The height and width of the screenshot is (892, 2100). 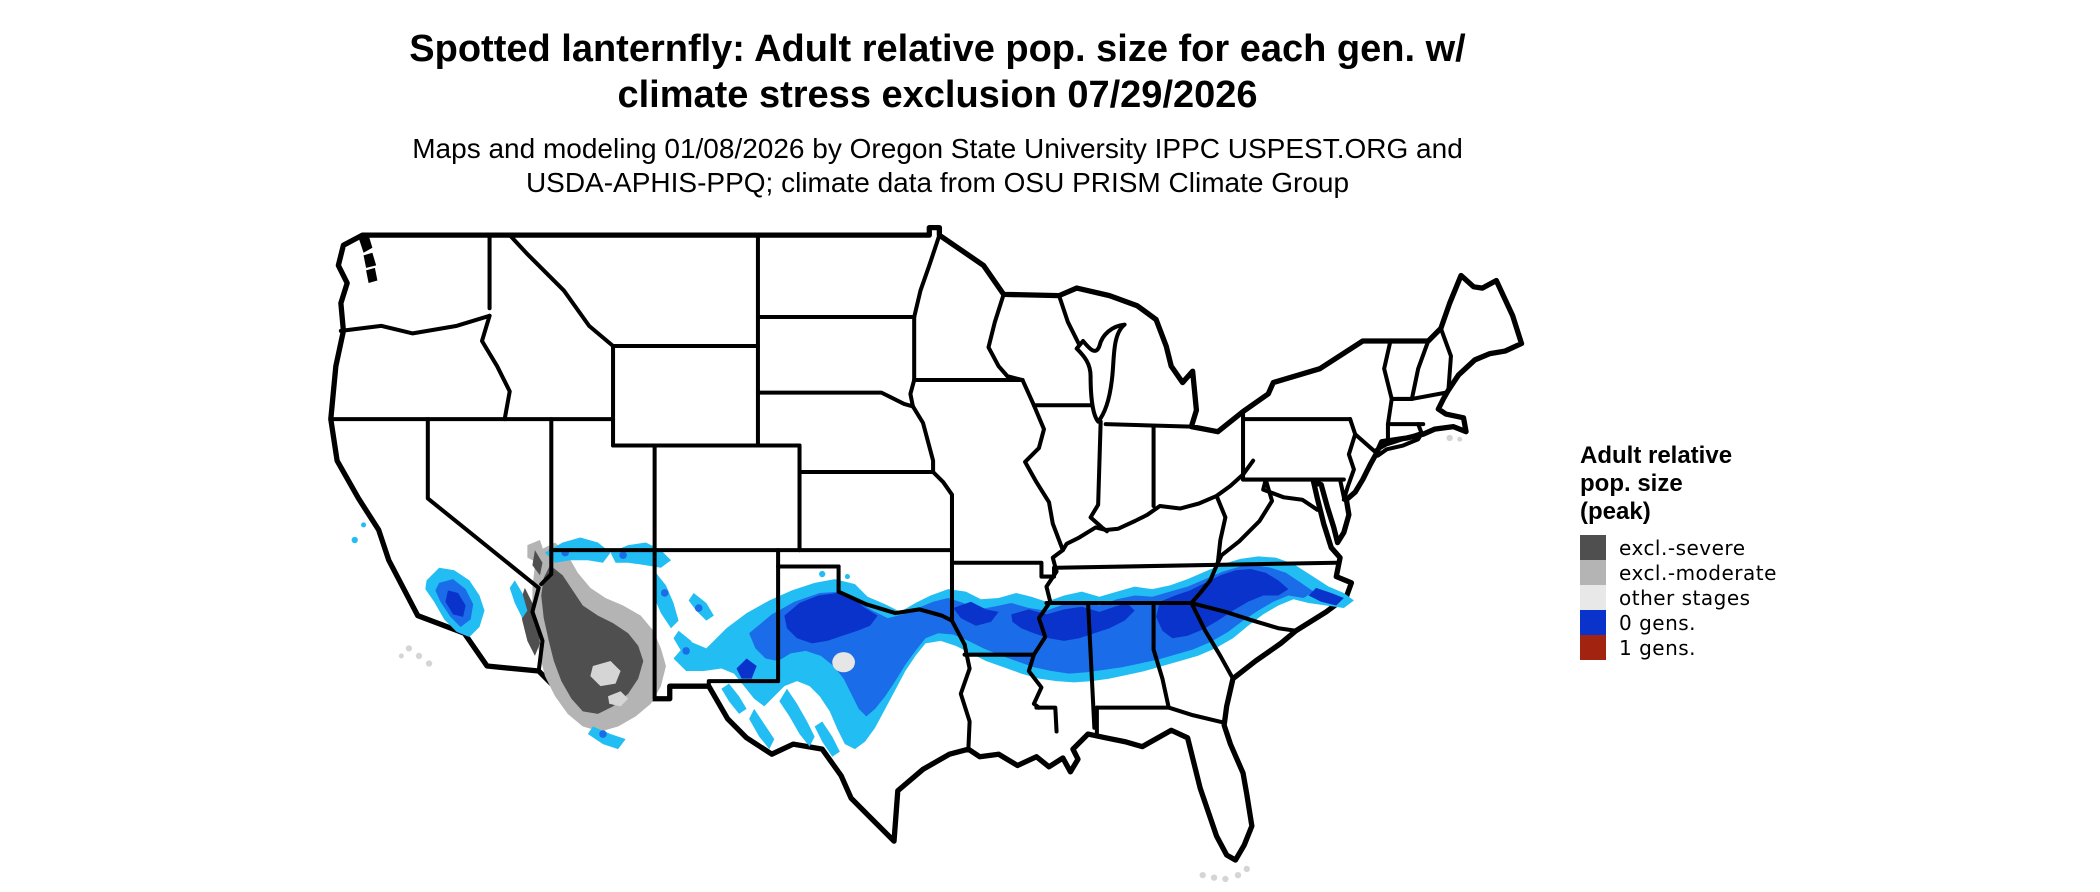 What do you see at coordinates (761, 663) in the screenshot?
I see `gen0-texas-streaks` at bounding box center [761, 663].